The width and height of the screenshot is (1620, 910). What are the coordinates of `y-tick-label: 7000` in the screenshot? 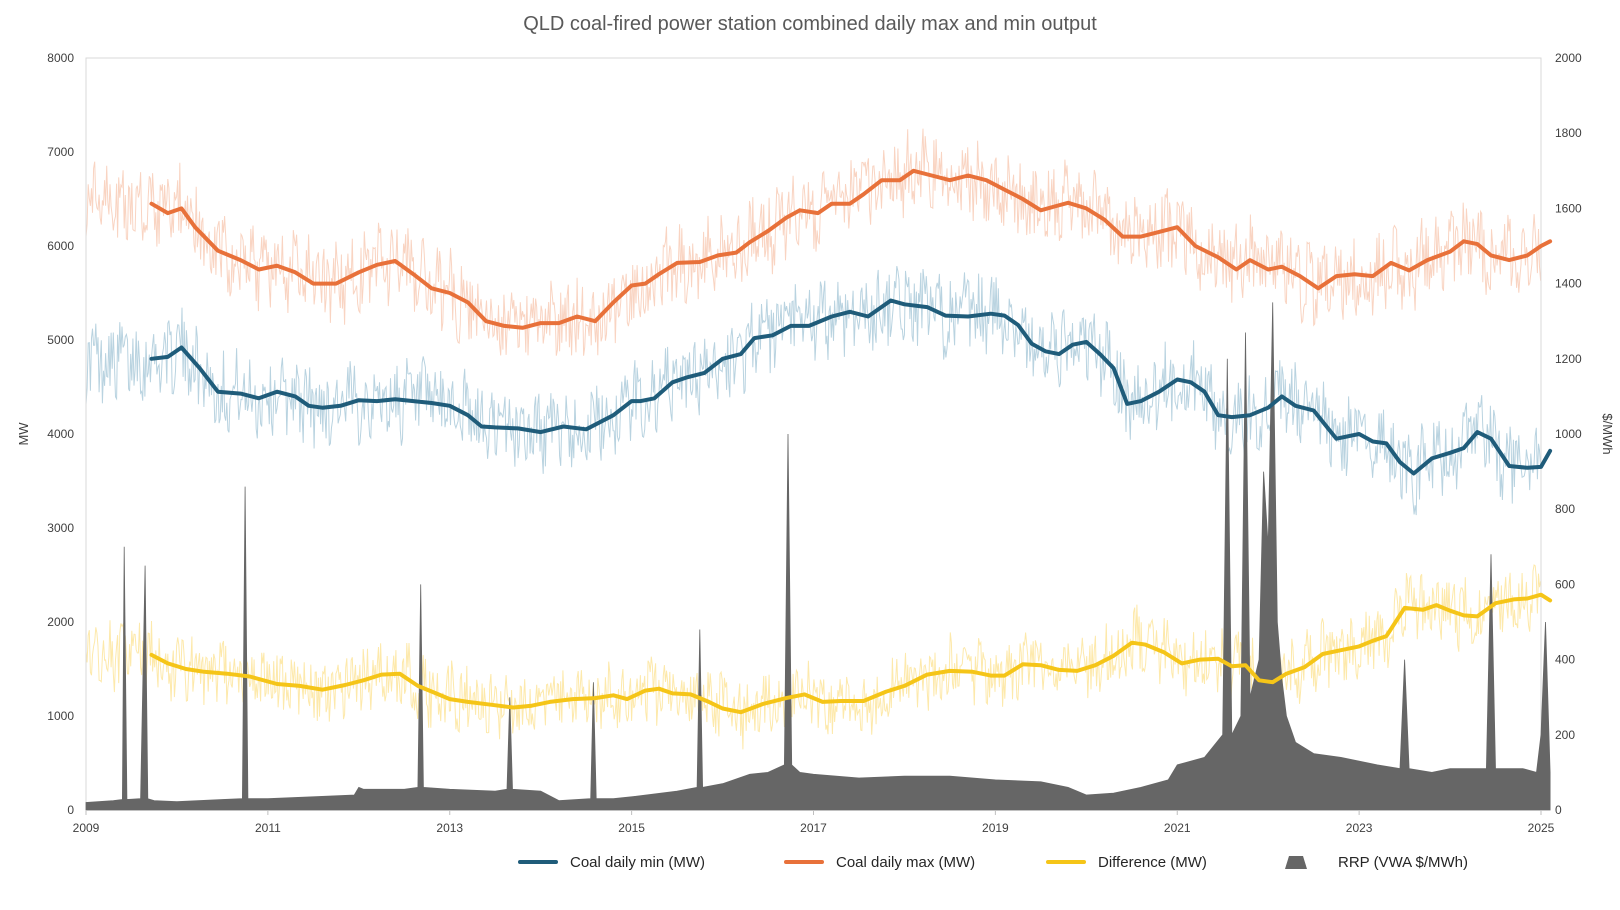 It's located at (60, 152).